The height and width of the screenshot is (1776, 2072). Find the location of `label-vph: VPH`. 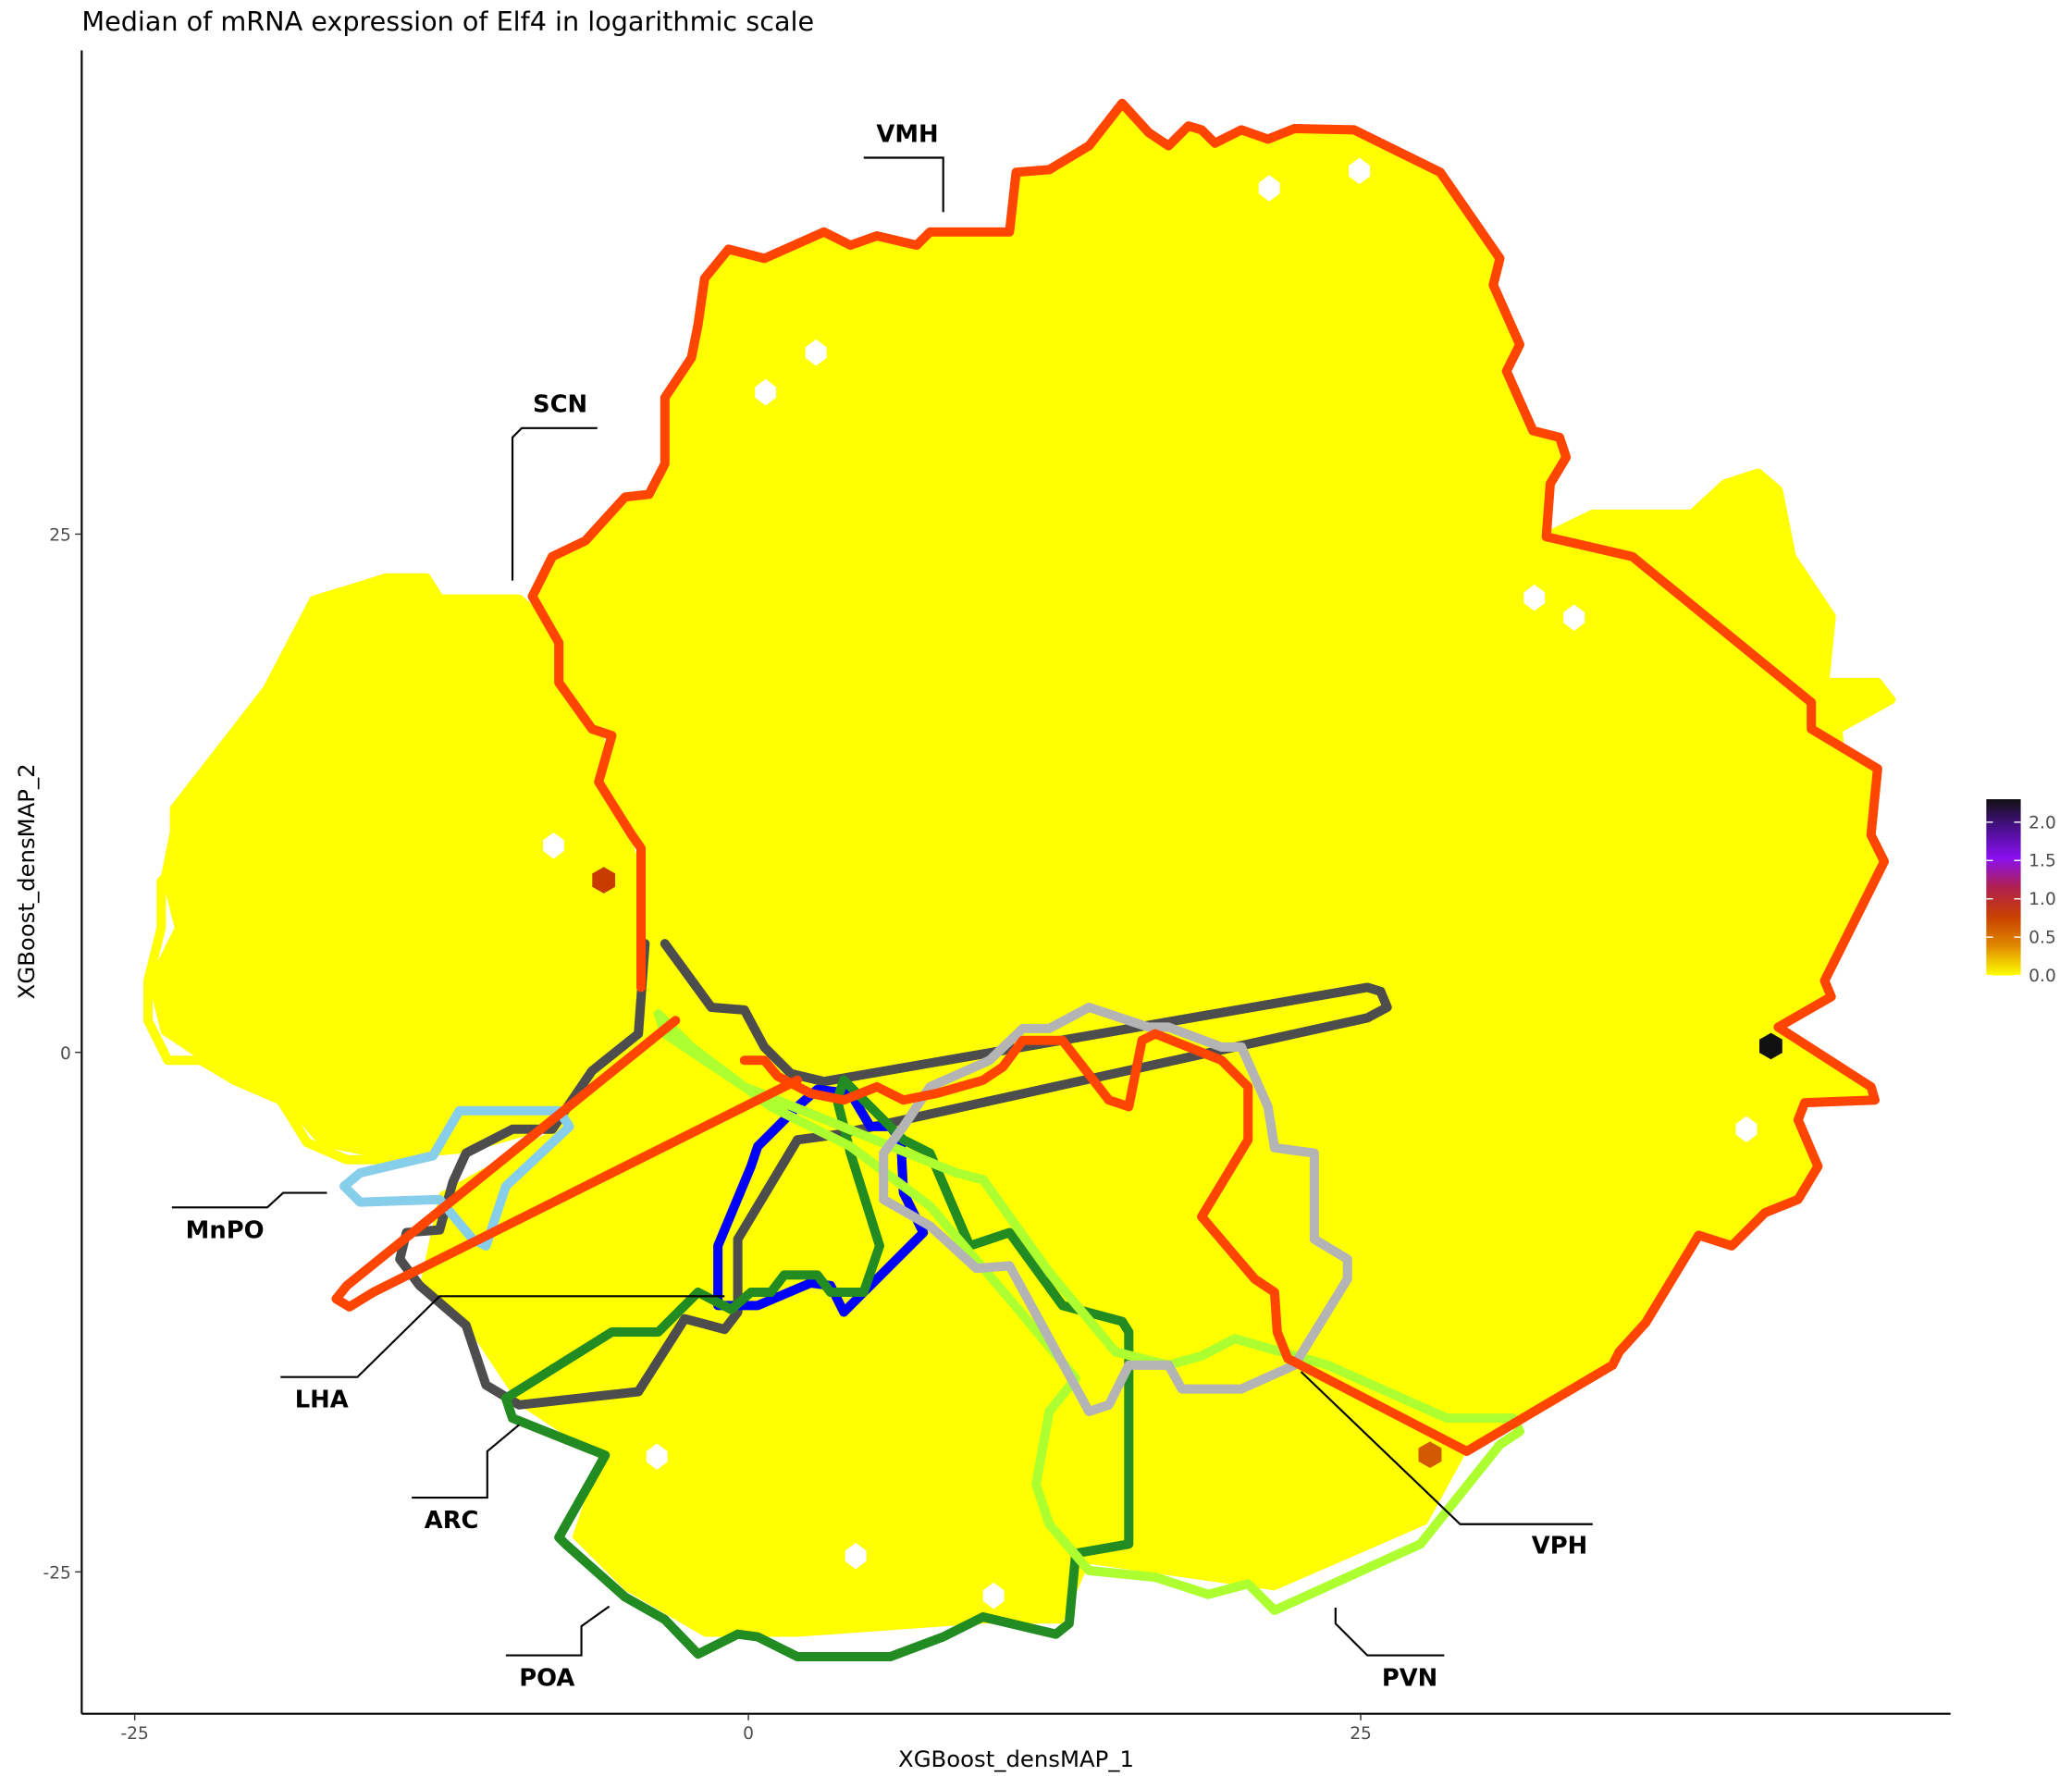

label-vph: VPH is located at coordinates (1560, 1546).